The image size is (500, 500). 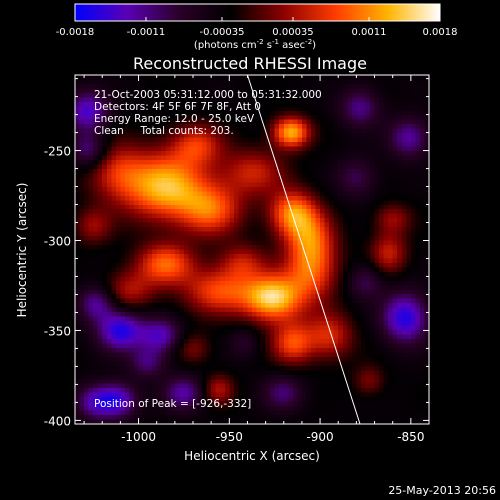 What do you see at coordinates (442, 490) in the screenshot?
I see `footer-timestamp: 25-May-2013 20:56` at bounding box center [442, 490].